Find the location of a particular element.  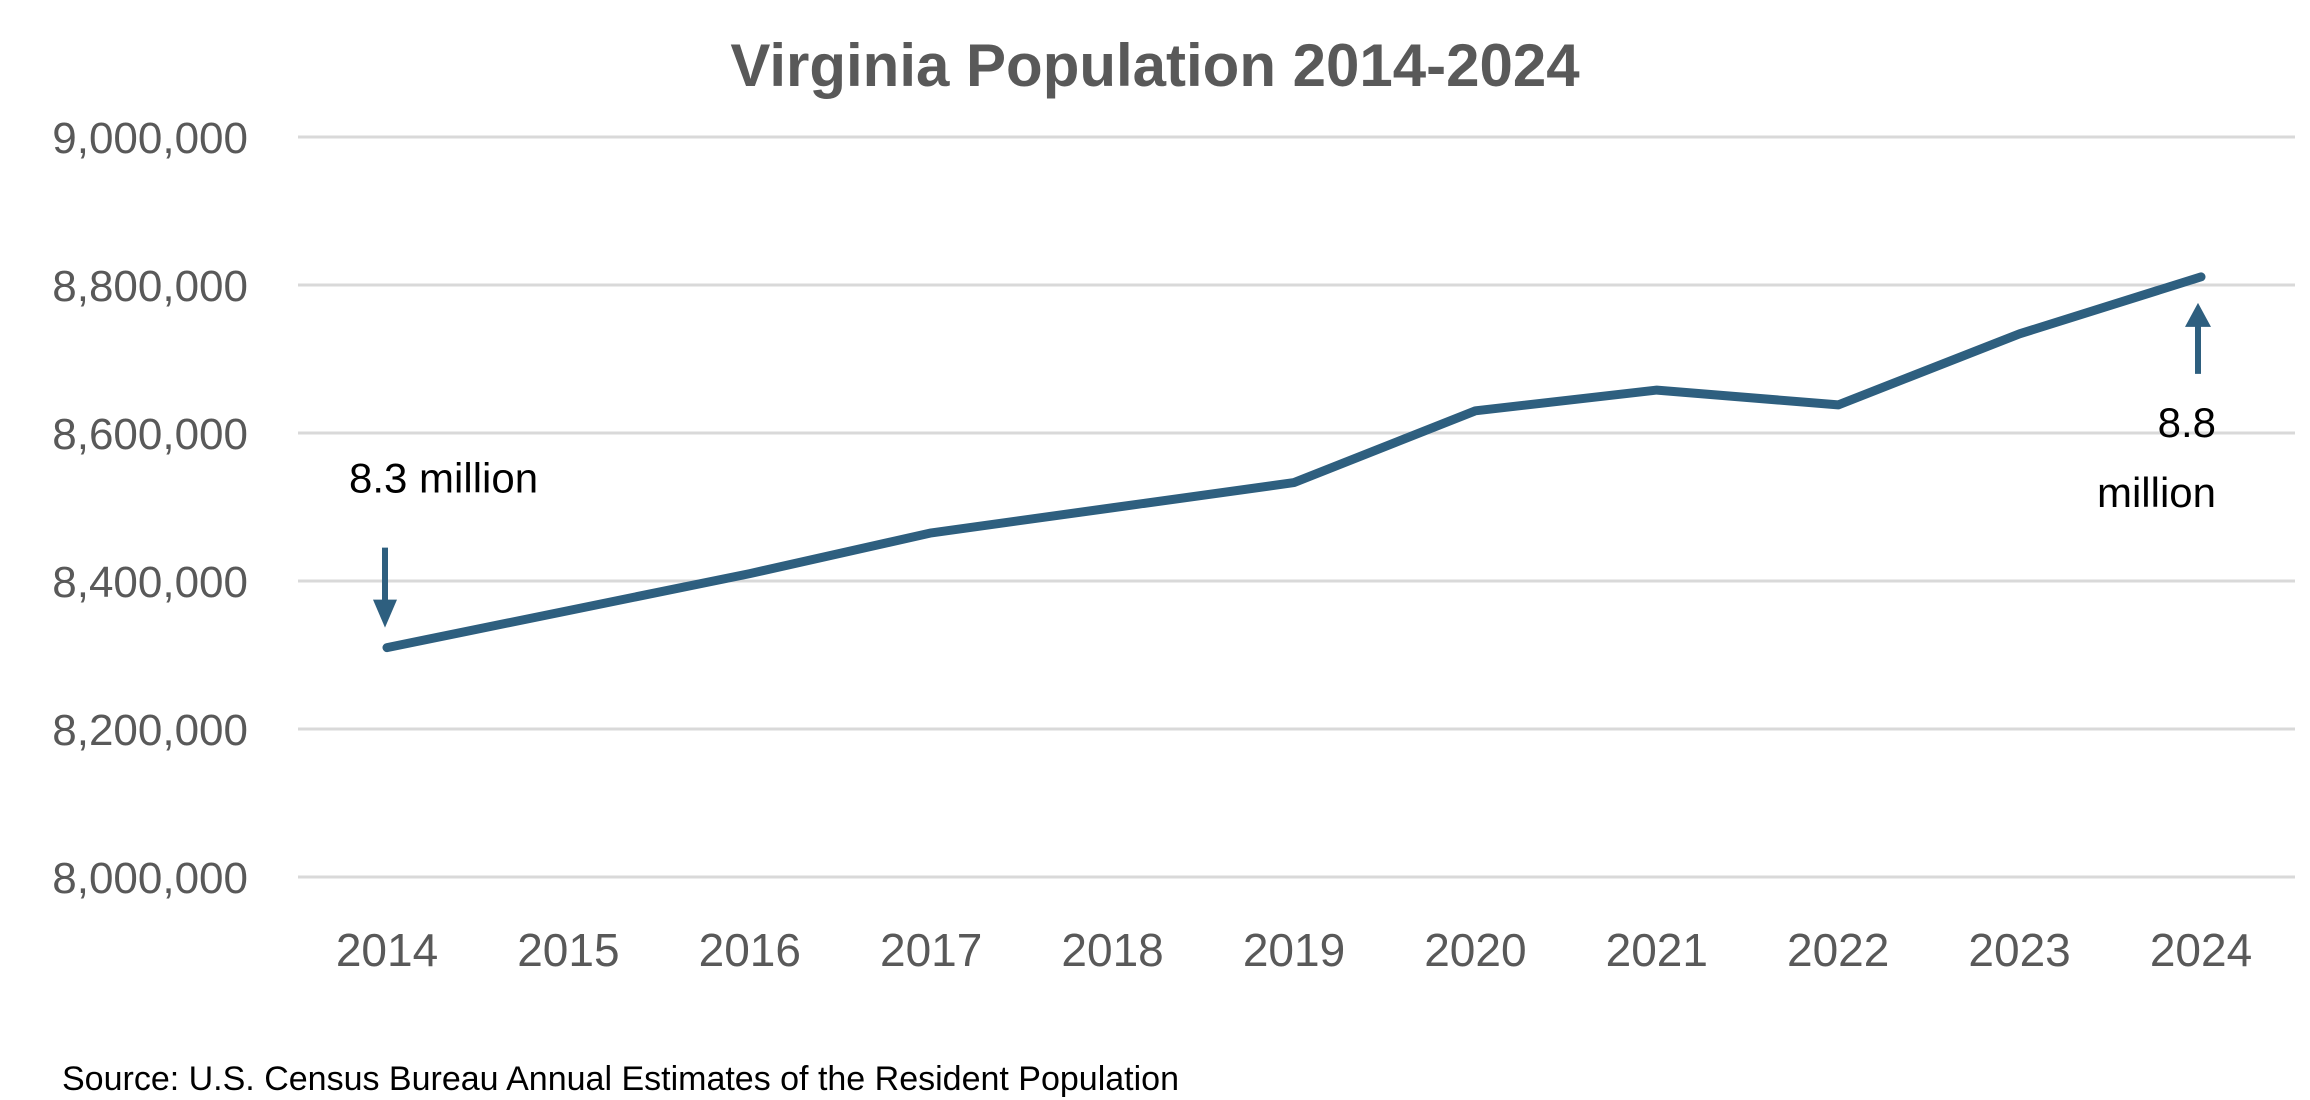

y-tick-label: 8,800,000 is located at coordinates (150, 286).